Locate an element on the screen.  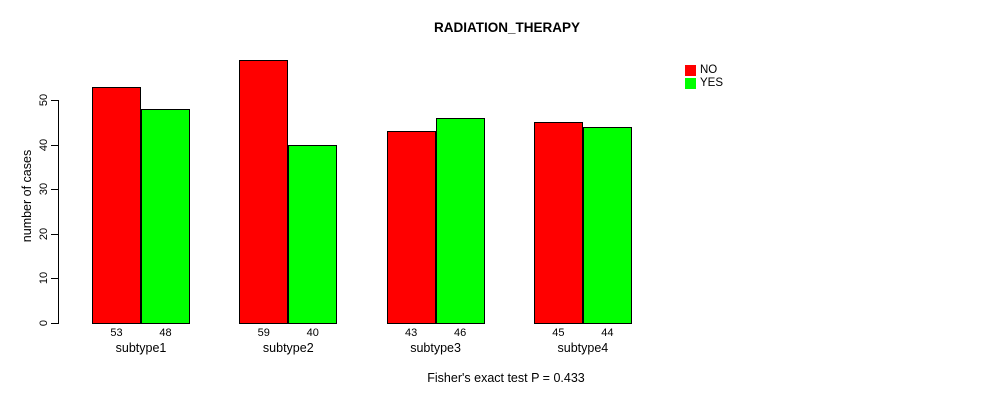
y-axis is located at coordinates (58, 212).